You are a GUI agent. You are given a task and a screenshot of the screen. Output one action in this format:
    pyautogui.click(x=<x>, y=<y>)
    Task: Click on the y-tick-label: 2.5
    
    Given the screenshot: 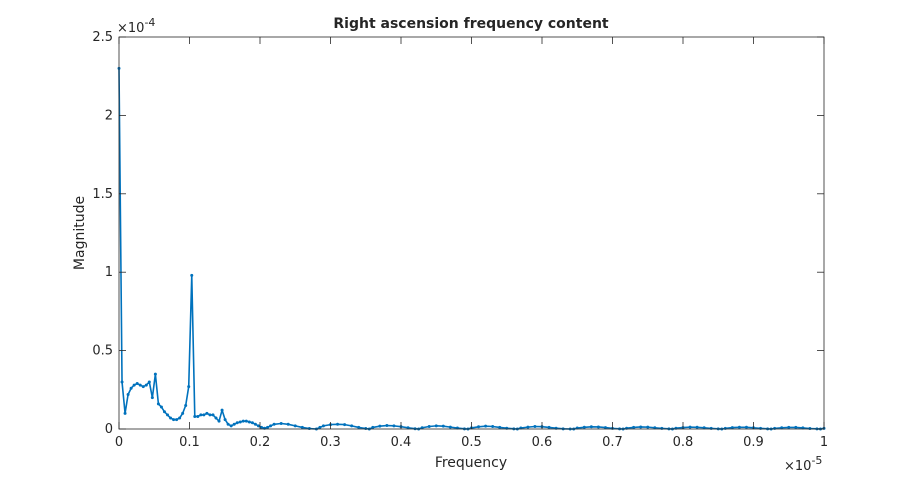 What is the action you would take?
    pyautogui.click(x=102, y=37)
    